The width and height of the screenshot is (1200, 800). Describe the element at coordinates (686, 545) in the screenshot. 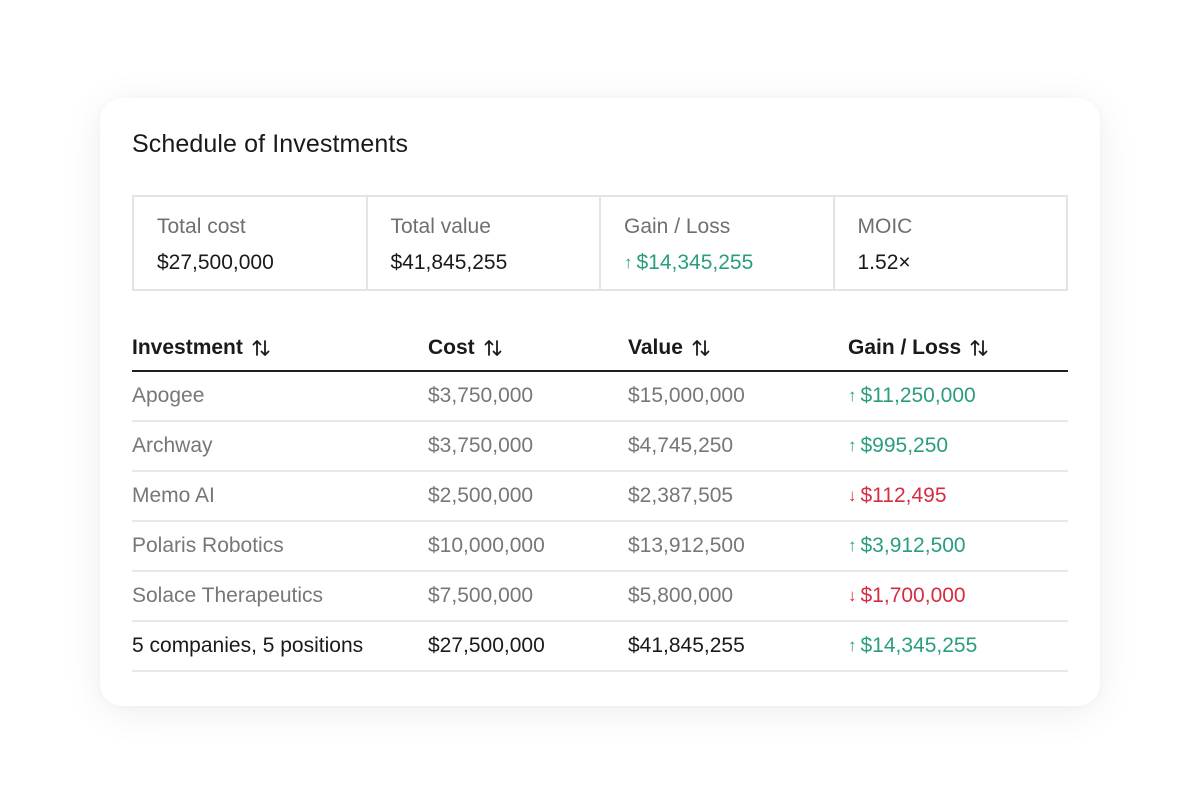

I see `cell-value: $13,912,500` at that location.